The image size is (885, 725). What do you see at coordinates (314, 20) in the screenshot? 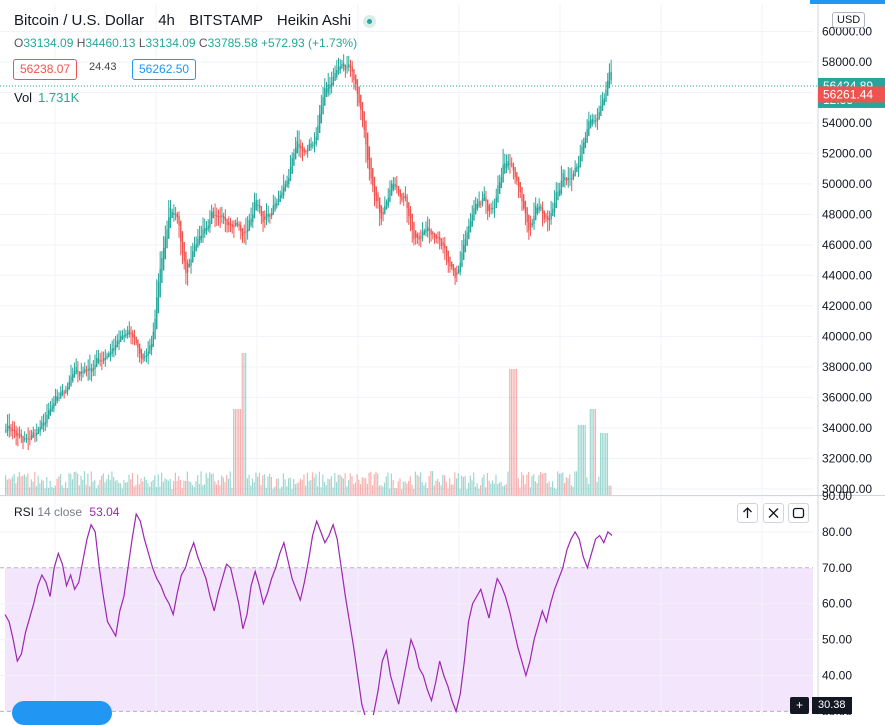
I see `chart-style-label: Heikin Ashi` at bounding box center [314, 20].